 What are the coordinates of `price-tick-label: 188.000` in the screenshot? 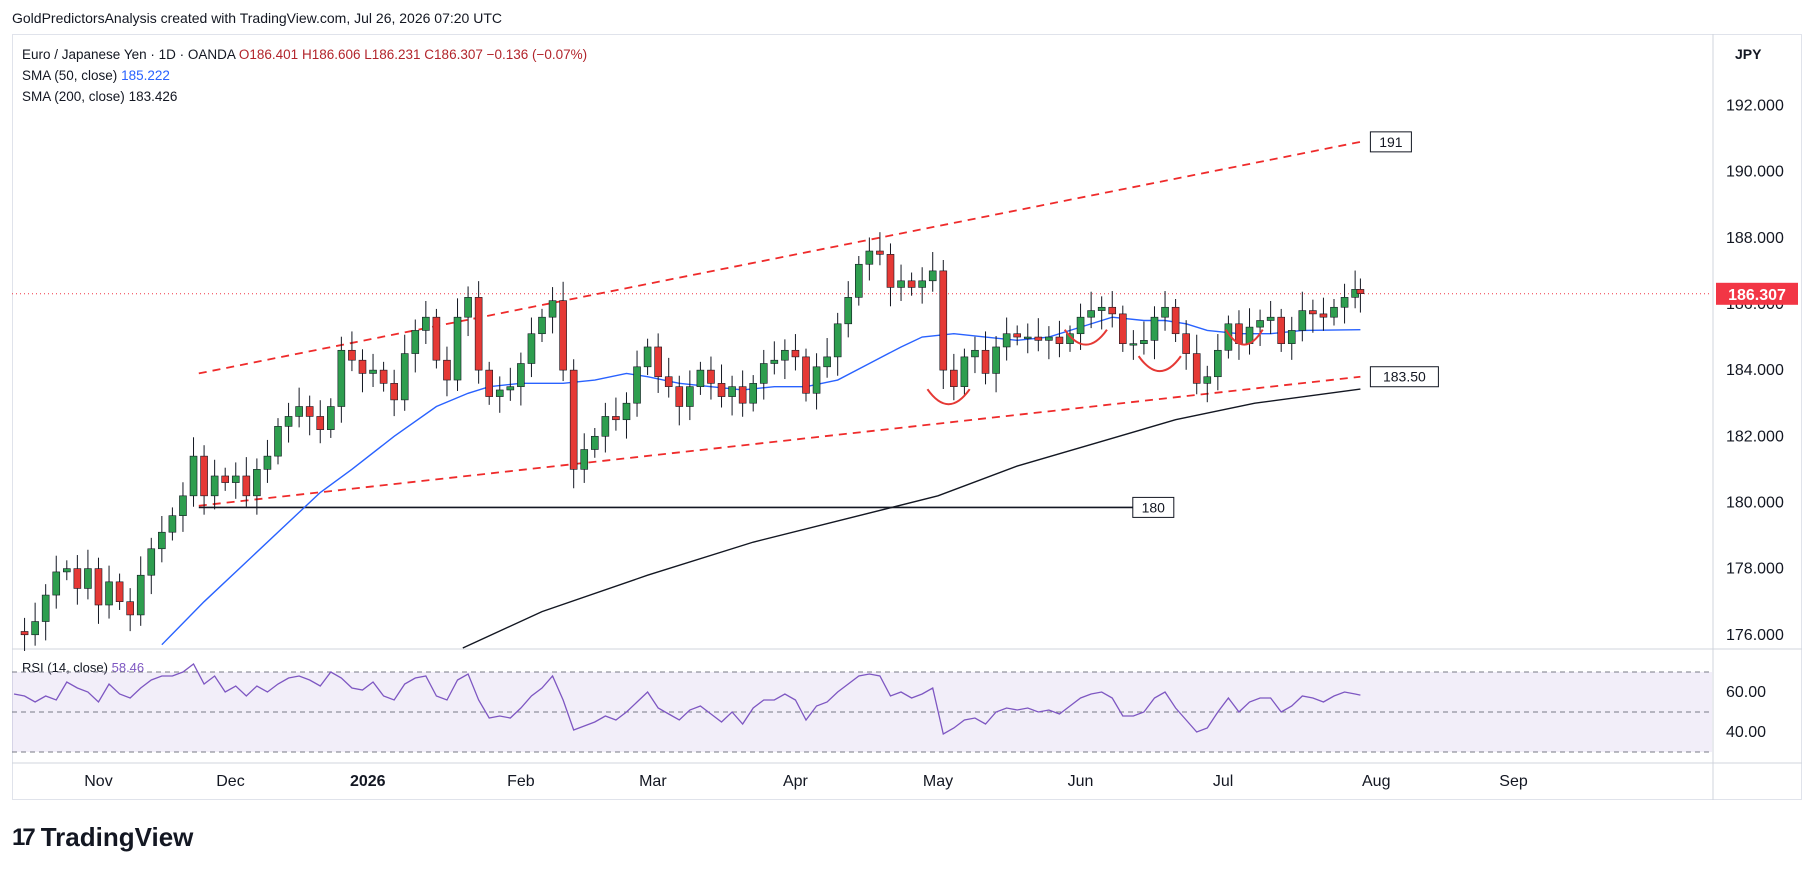 It's located at (1755, 238).